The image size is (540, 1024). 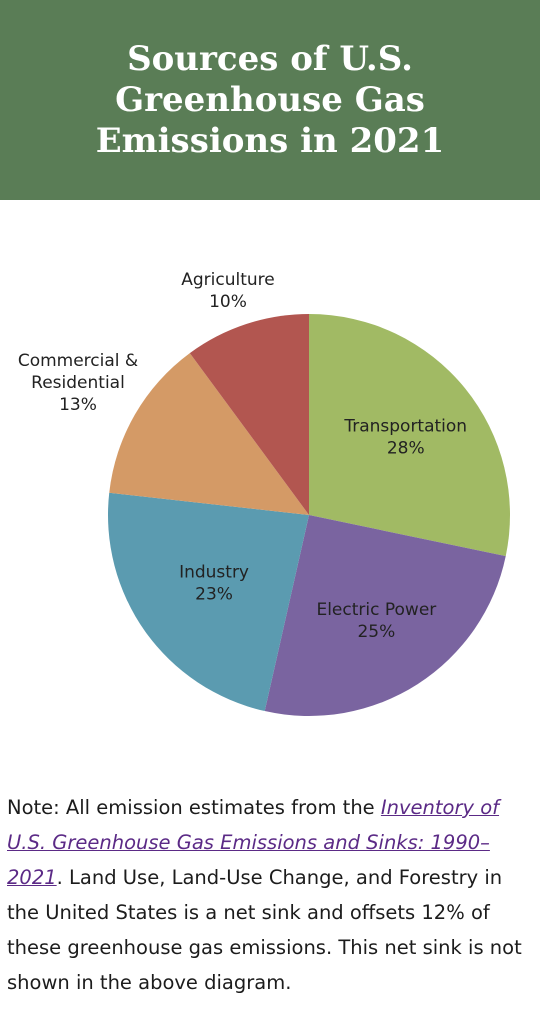 What do you see at coordinates (249, 414) in the screenshot?
I see `pie-slice-agriculture` at bounding box center [249, 414].